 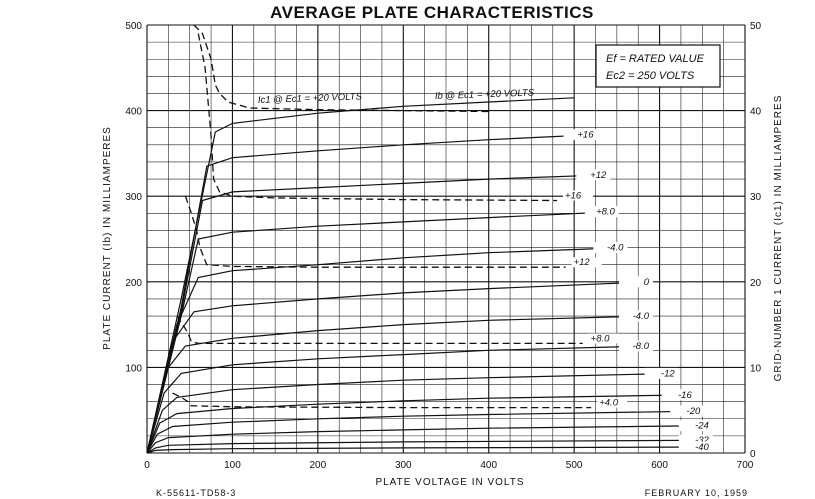 I want to click on y-right-tick-label: 20, so click(x=756, y=283).